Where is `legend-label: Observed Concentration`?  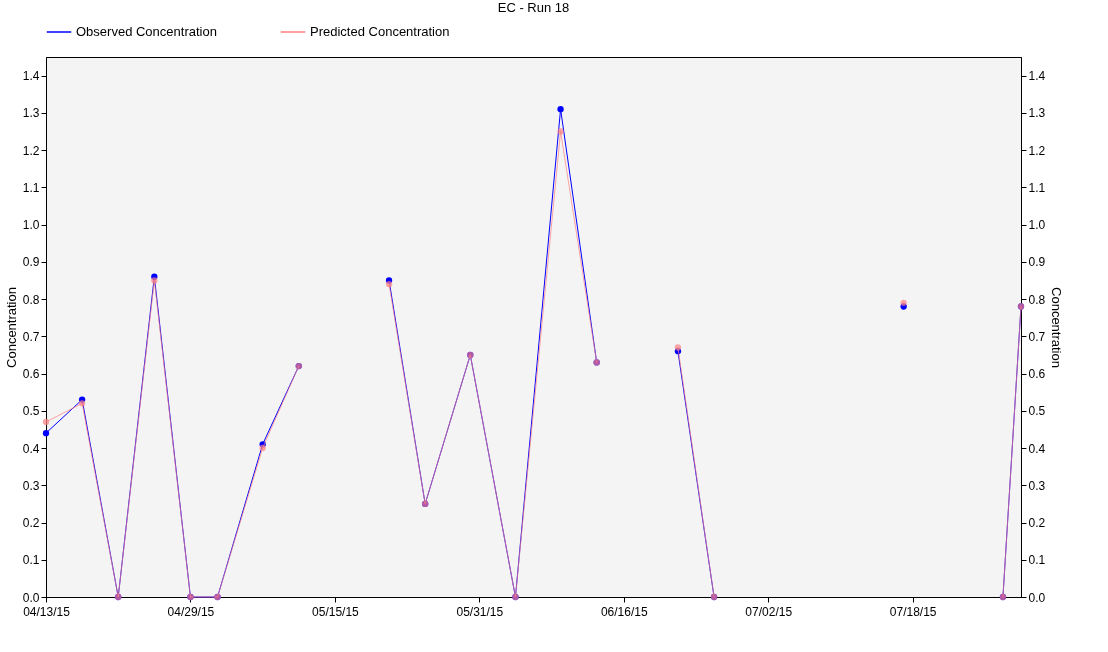 legend-label: Observed Concentration is located at coordinates (146, 31).